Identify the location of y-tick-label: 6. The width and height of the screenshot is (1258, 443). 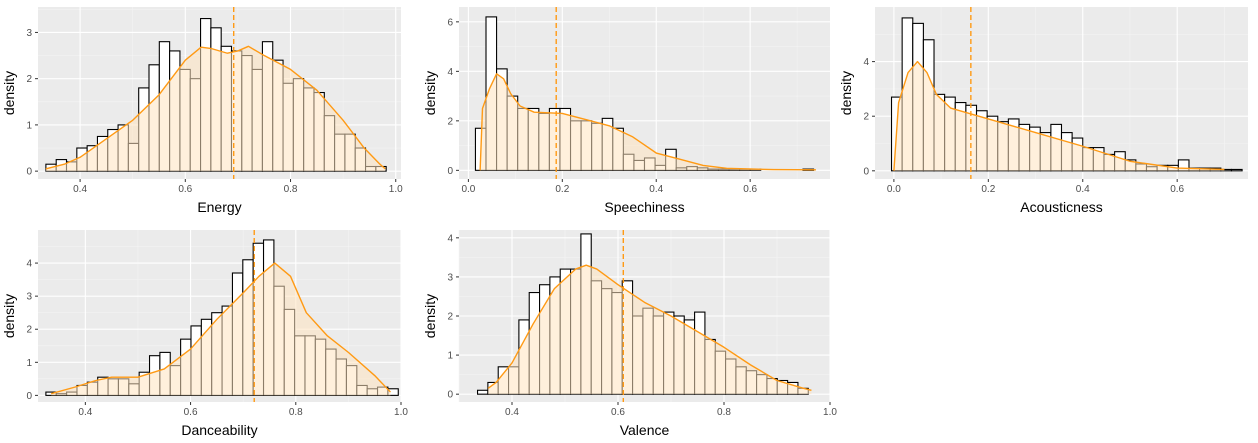
(450, 22).